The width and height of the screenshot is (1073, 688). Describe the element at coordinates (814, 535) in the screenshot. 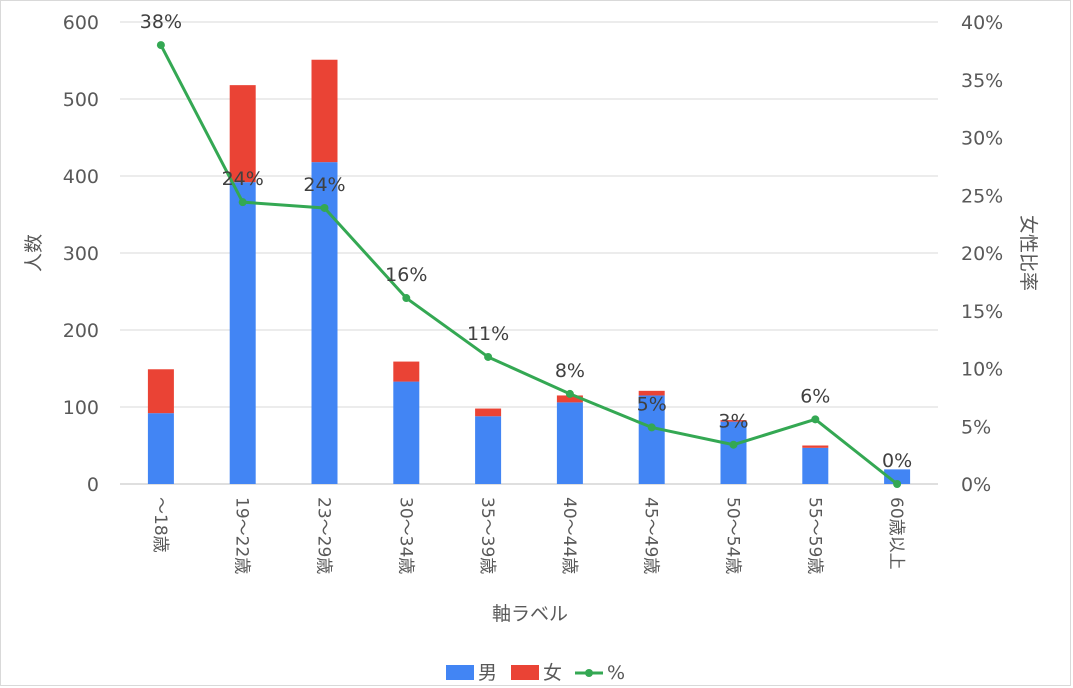

I see `x-tick-label: 55～59歳` at that location.